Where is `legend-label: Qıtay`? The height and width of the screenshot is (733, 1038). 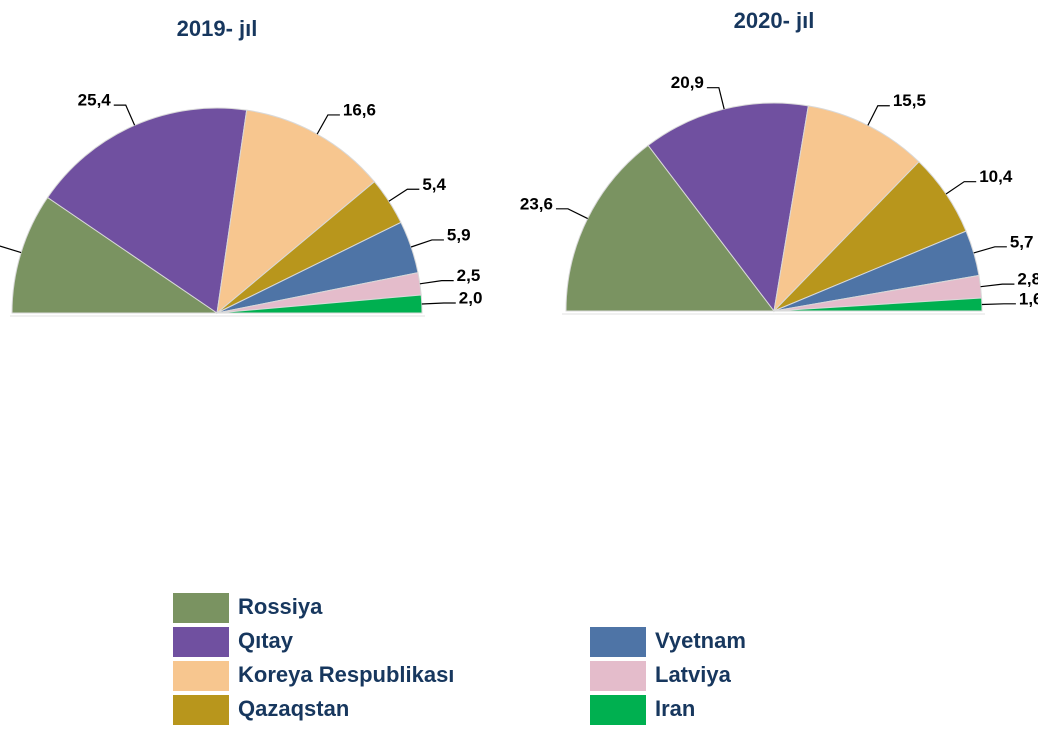
legend-label: Qıtay is located at coordinates (266, 640).